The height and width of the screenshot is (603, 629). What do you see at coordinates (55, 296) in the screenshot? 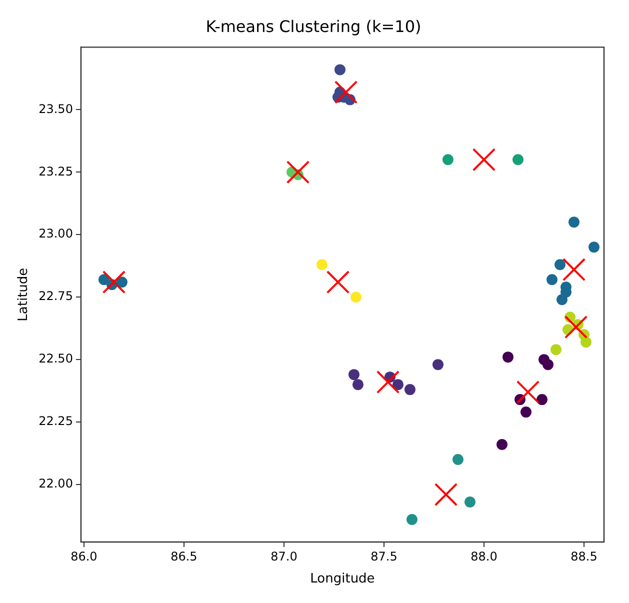
I see `y-tick-label: 22.75` at bounding box center [55, 296].